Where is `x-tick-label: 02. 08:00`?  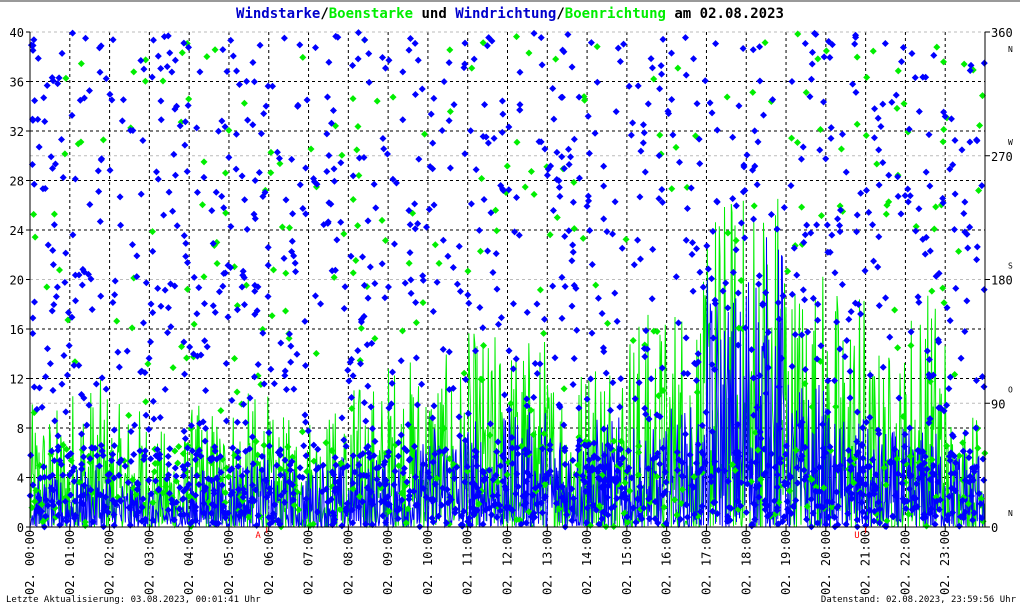 x-tick-label: 02. 08:00 is located at coordinates (348, 562).